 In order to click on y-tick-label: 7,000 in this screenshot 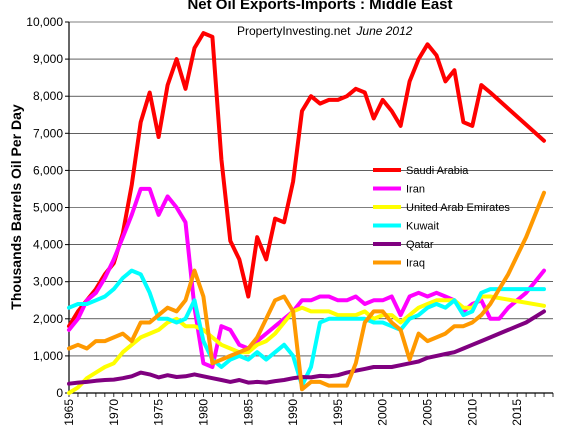, I will do `click(48, 133)`.